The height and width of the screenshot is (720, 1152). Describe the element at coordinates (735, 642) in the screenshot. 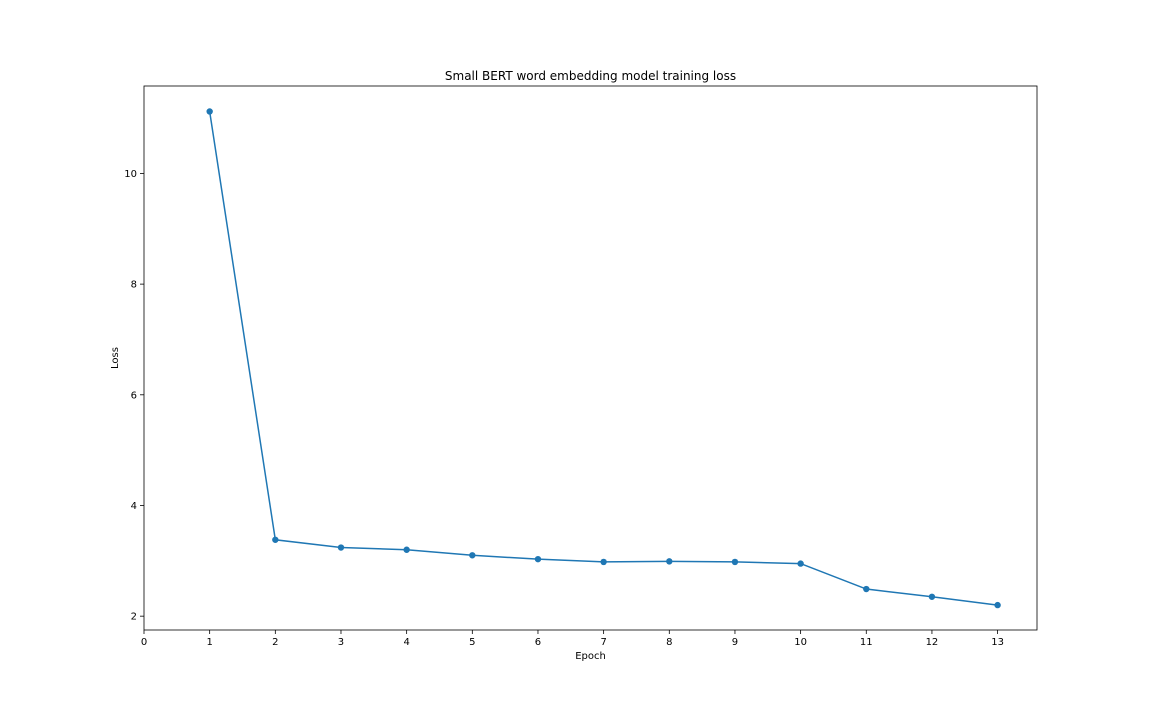

I see `x-tick-label: 9` at that location.